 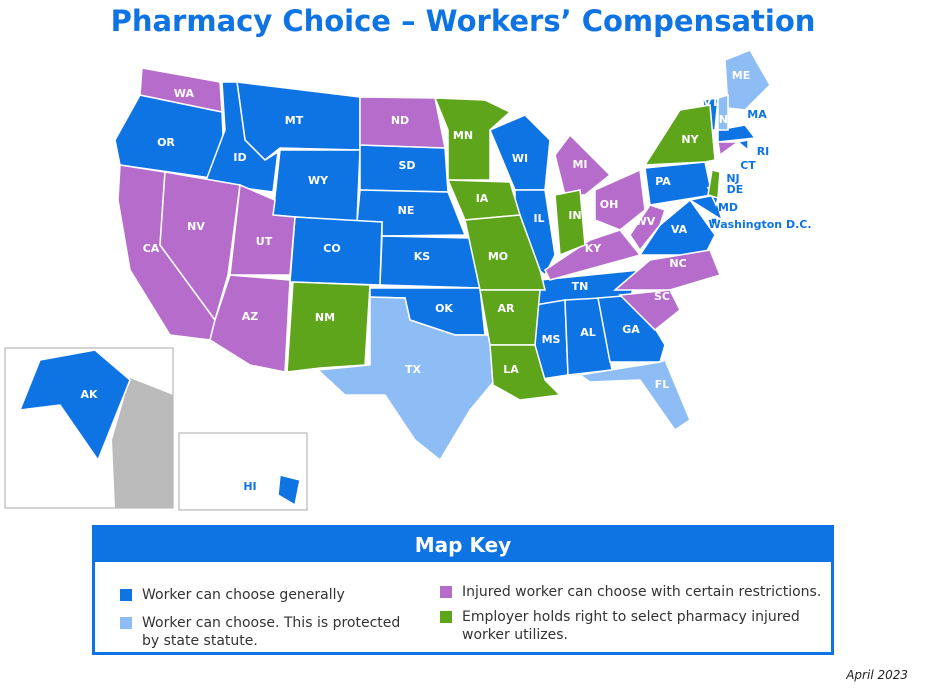 What do you see at coordinates (728, 119) in the screenshot?
I see `state-label: NH` at bounding box center [728, 119].